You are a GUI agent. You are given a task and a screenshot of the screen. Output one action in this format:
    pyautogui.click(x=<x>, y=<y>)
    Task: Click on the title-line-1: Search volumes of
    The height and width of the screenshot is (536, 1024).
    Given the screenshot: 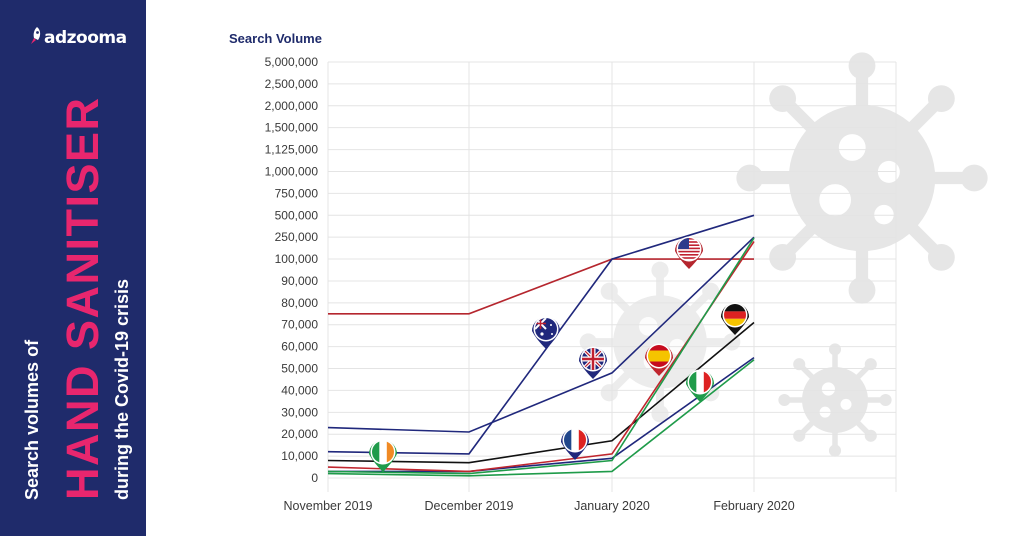 What is the action you would take?
    pyautogui.click(x=32, y=419)
    